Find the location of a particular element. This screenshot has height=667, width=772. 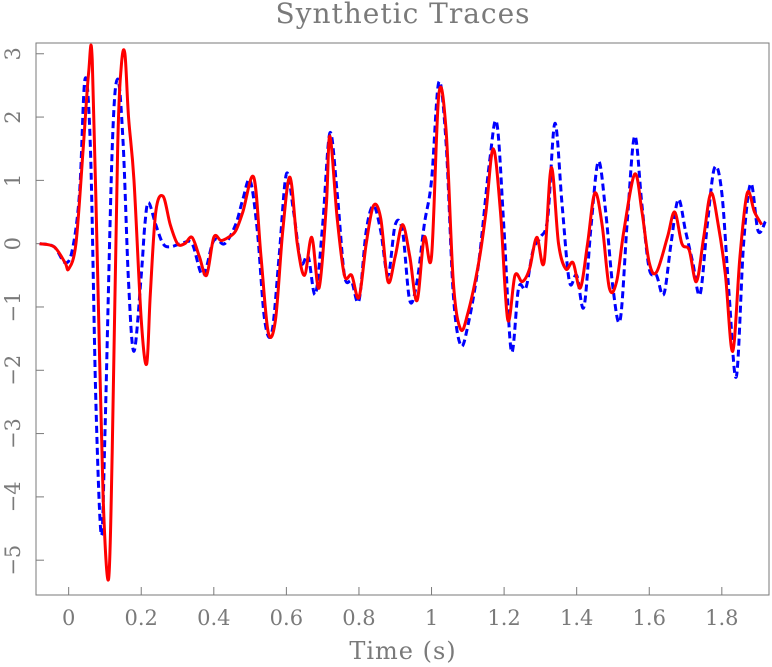

y-tick-label: −1 is located at coordinates (13, 306).